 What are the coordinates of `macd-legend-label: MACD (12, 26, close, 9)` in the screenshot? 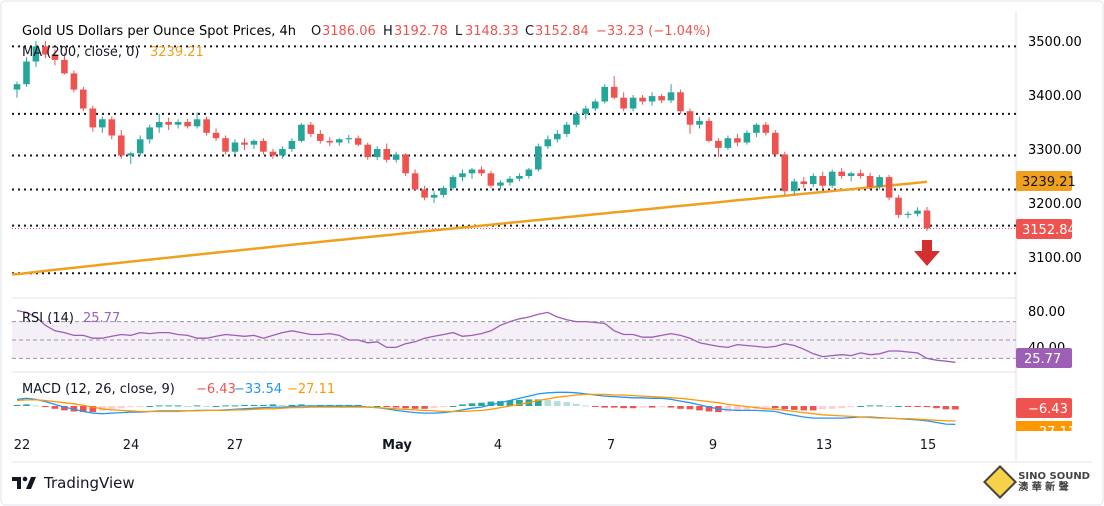 It's located at (98, 389).